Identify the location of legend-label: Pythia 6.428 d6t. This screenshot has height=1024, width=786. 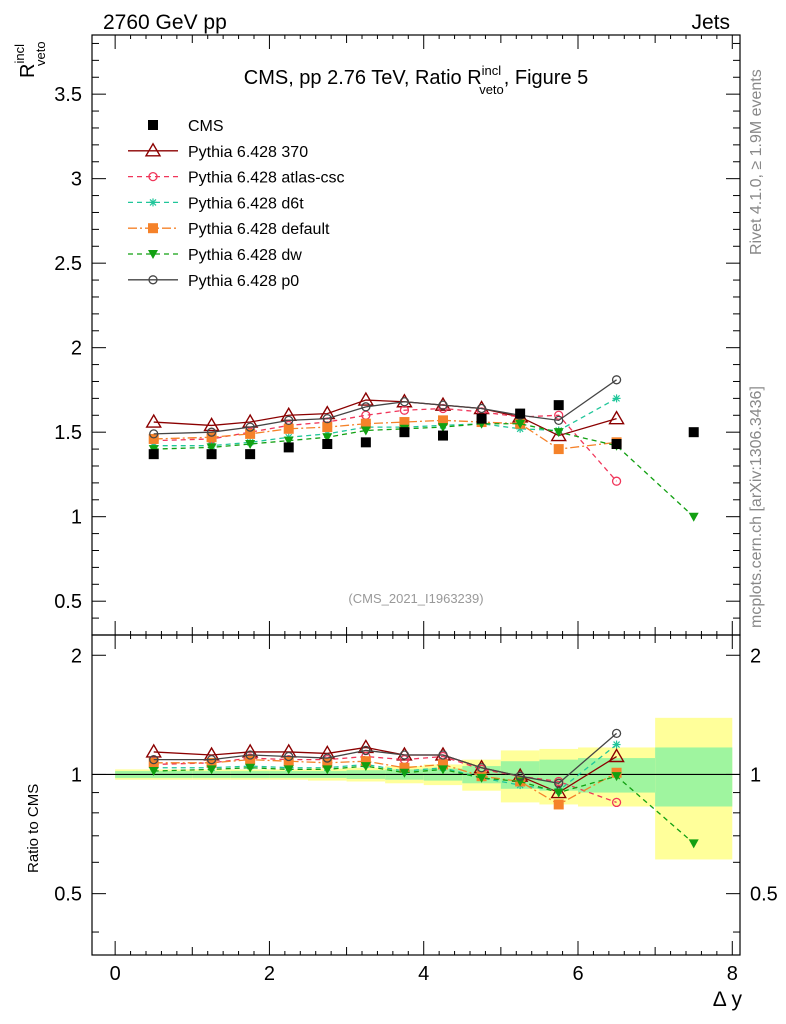
(246, 203).